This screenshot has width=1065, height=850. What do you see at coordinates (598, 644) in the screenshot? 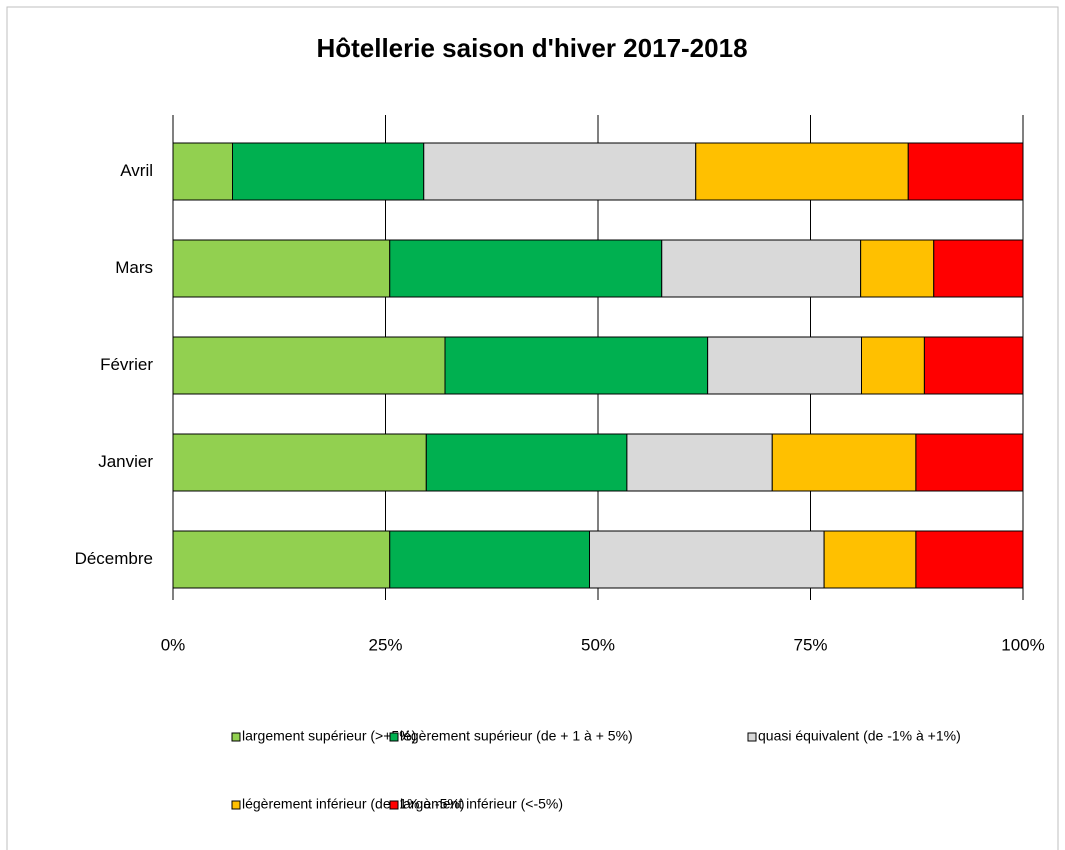
I see `x-tick-label: 50%` at bounding box center [598, 644].